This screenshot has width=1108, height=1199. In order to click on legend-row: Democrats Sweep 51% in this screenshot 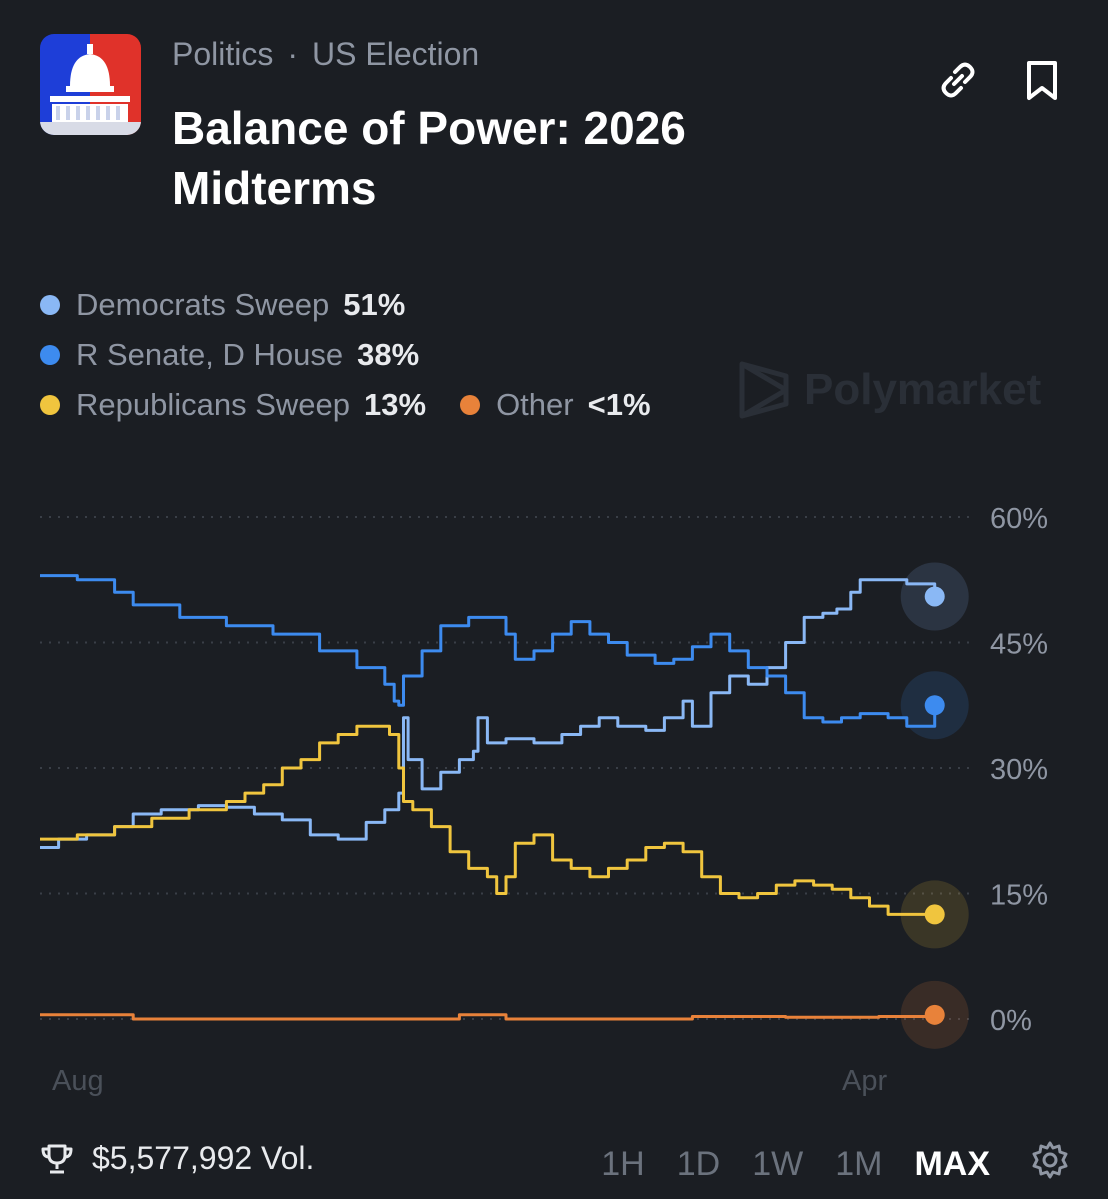, I will do `click(390, 305)`.